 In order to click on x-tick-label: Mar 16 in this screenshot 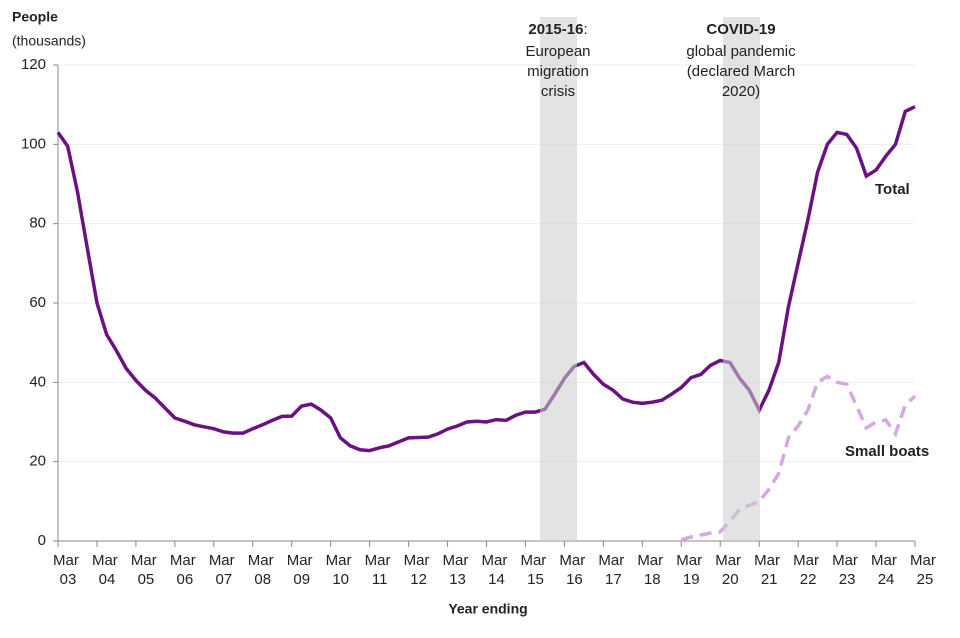, I will do `click(574, 570)`.